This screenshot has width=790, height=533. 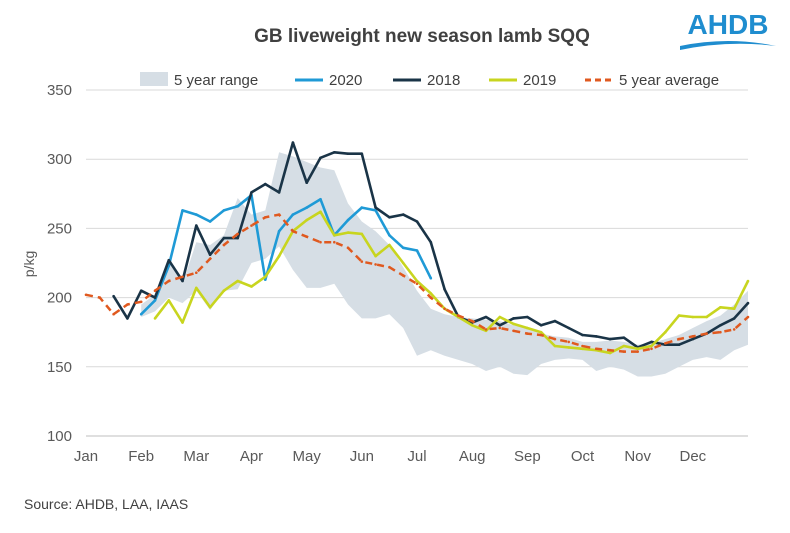 I want to click on x-tick-label: Apr, so click(x=251, y=456).